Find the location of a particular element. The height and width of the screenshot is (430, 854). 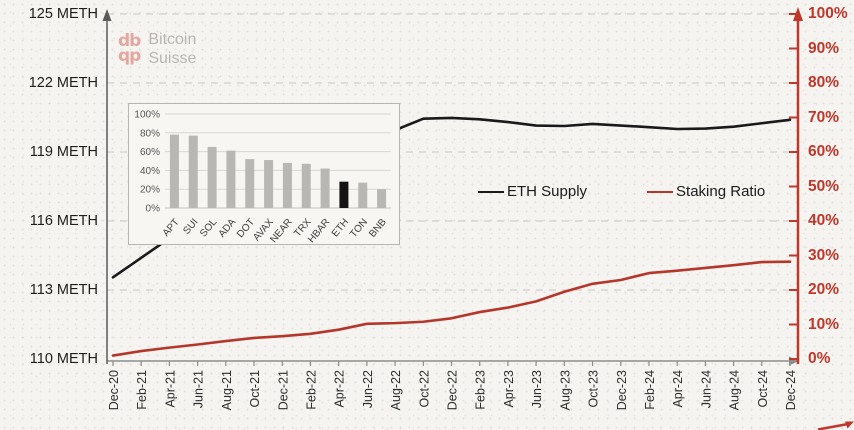

bitcoin-suisse-logo: db qp Bitcoin Suisse is located at coordinates (157, 49).